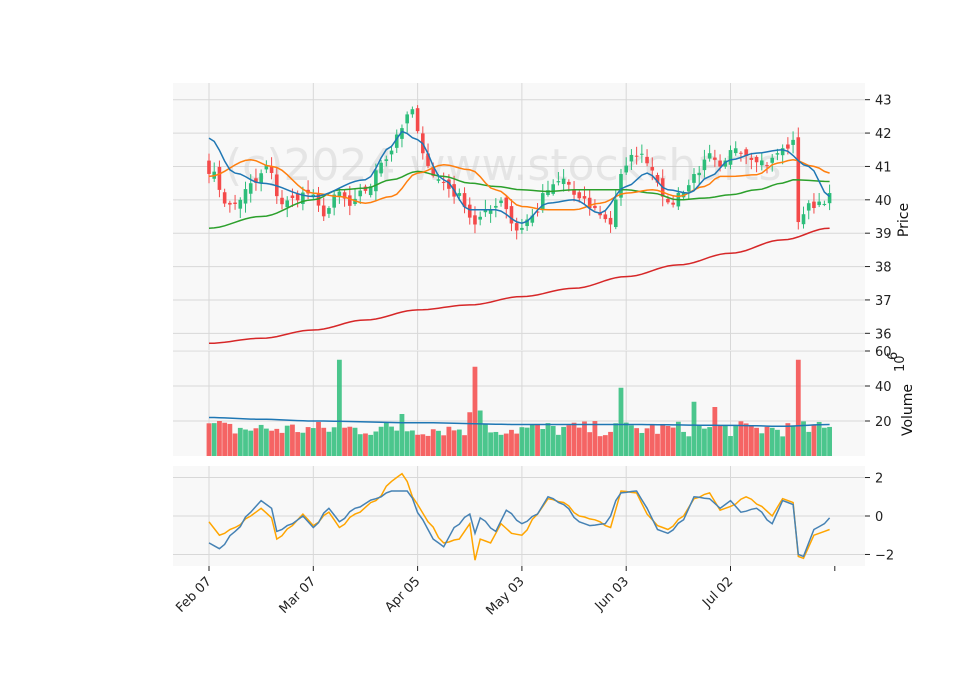  Describe the element at coordinates (883, 134) in the screenshot. I see `price-ytick-label: 42` at that location.